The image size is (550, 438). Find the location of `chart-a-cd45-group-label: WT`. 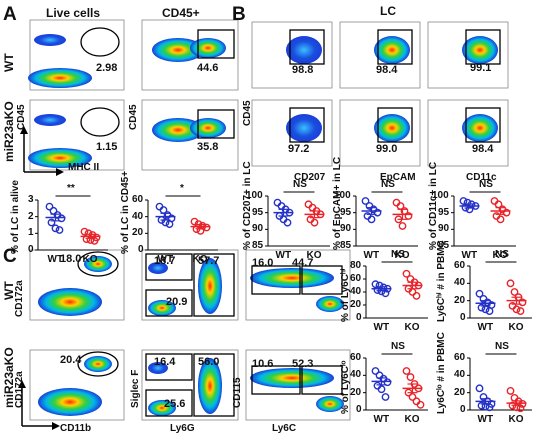

chart-a-cd45-group-label: WT is located at coordinates (165, 259).